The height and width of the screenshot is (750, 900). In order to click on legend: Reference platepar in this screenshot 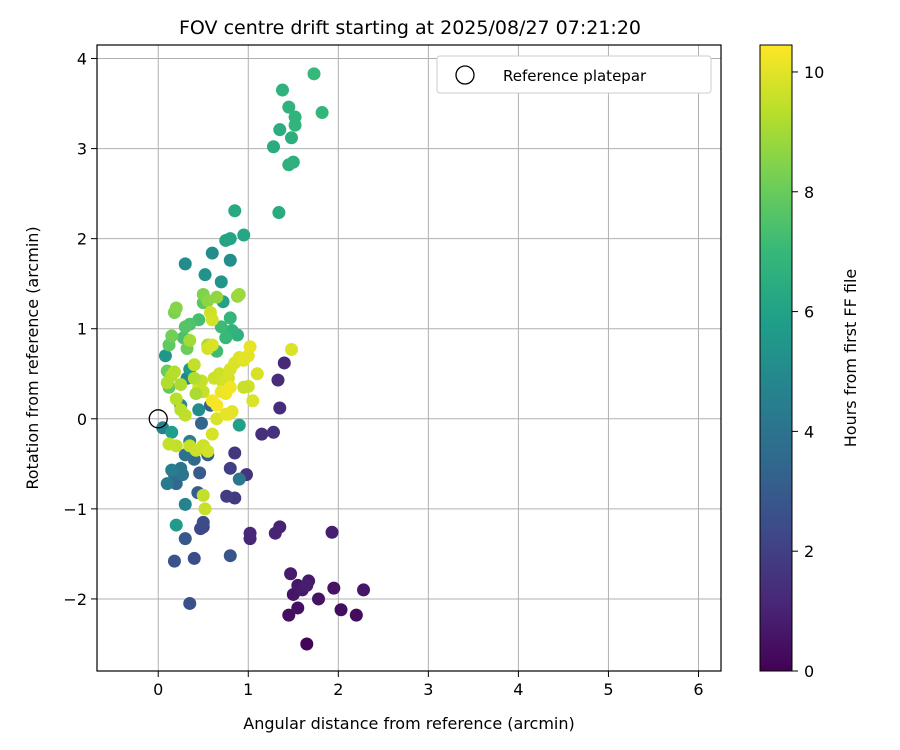, I will do `click(574, 74)`.